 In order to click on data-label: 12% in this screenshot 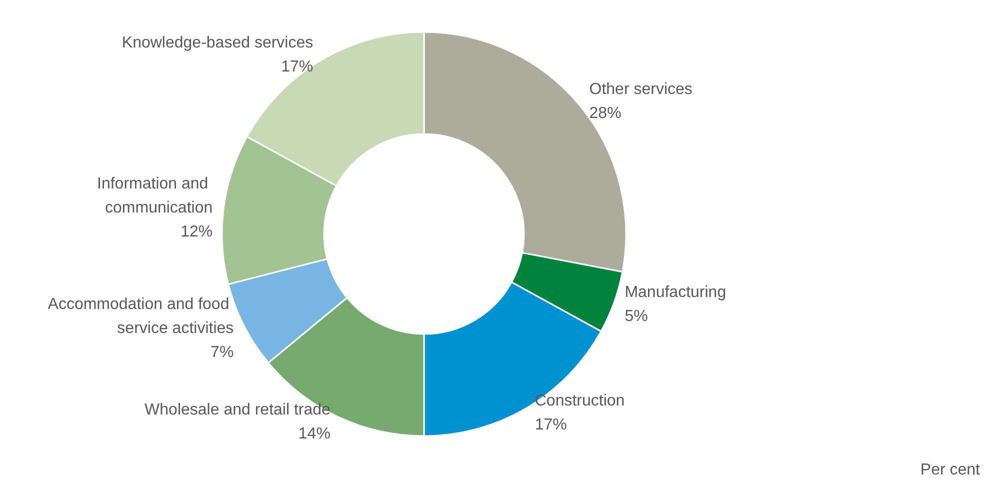, I will do `click(196, 231)`.